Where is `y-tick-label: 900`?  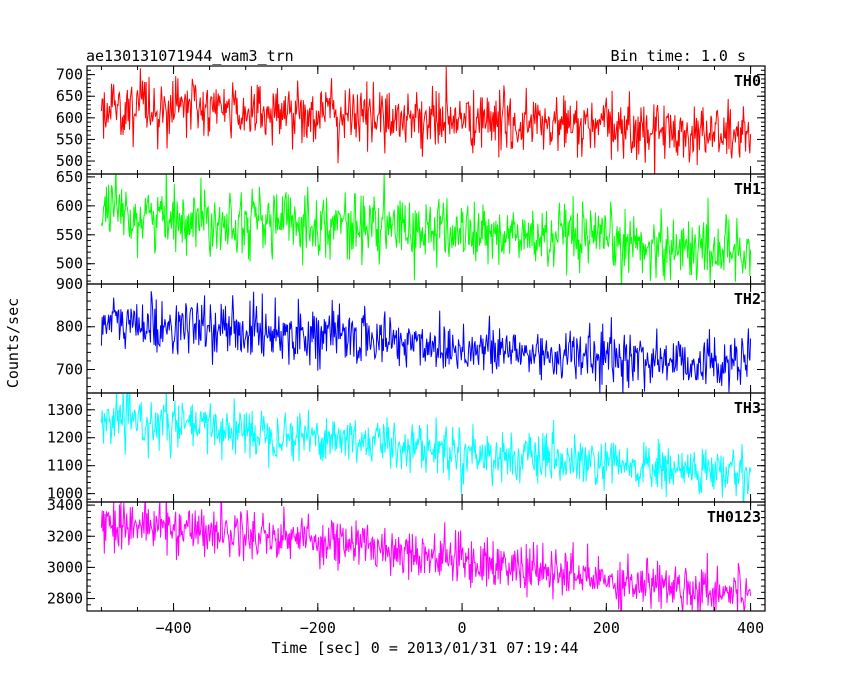
y-tick-label: 900 is located at coordinates (69, 284).